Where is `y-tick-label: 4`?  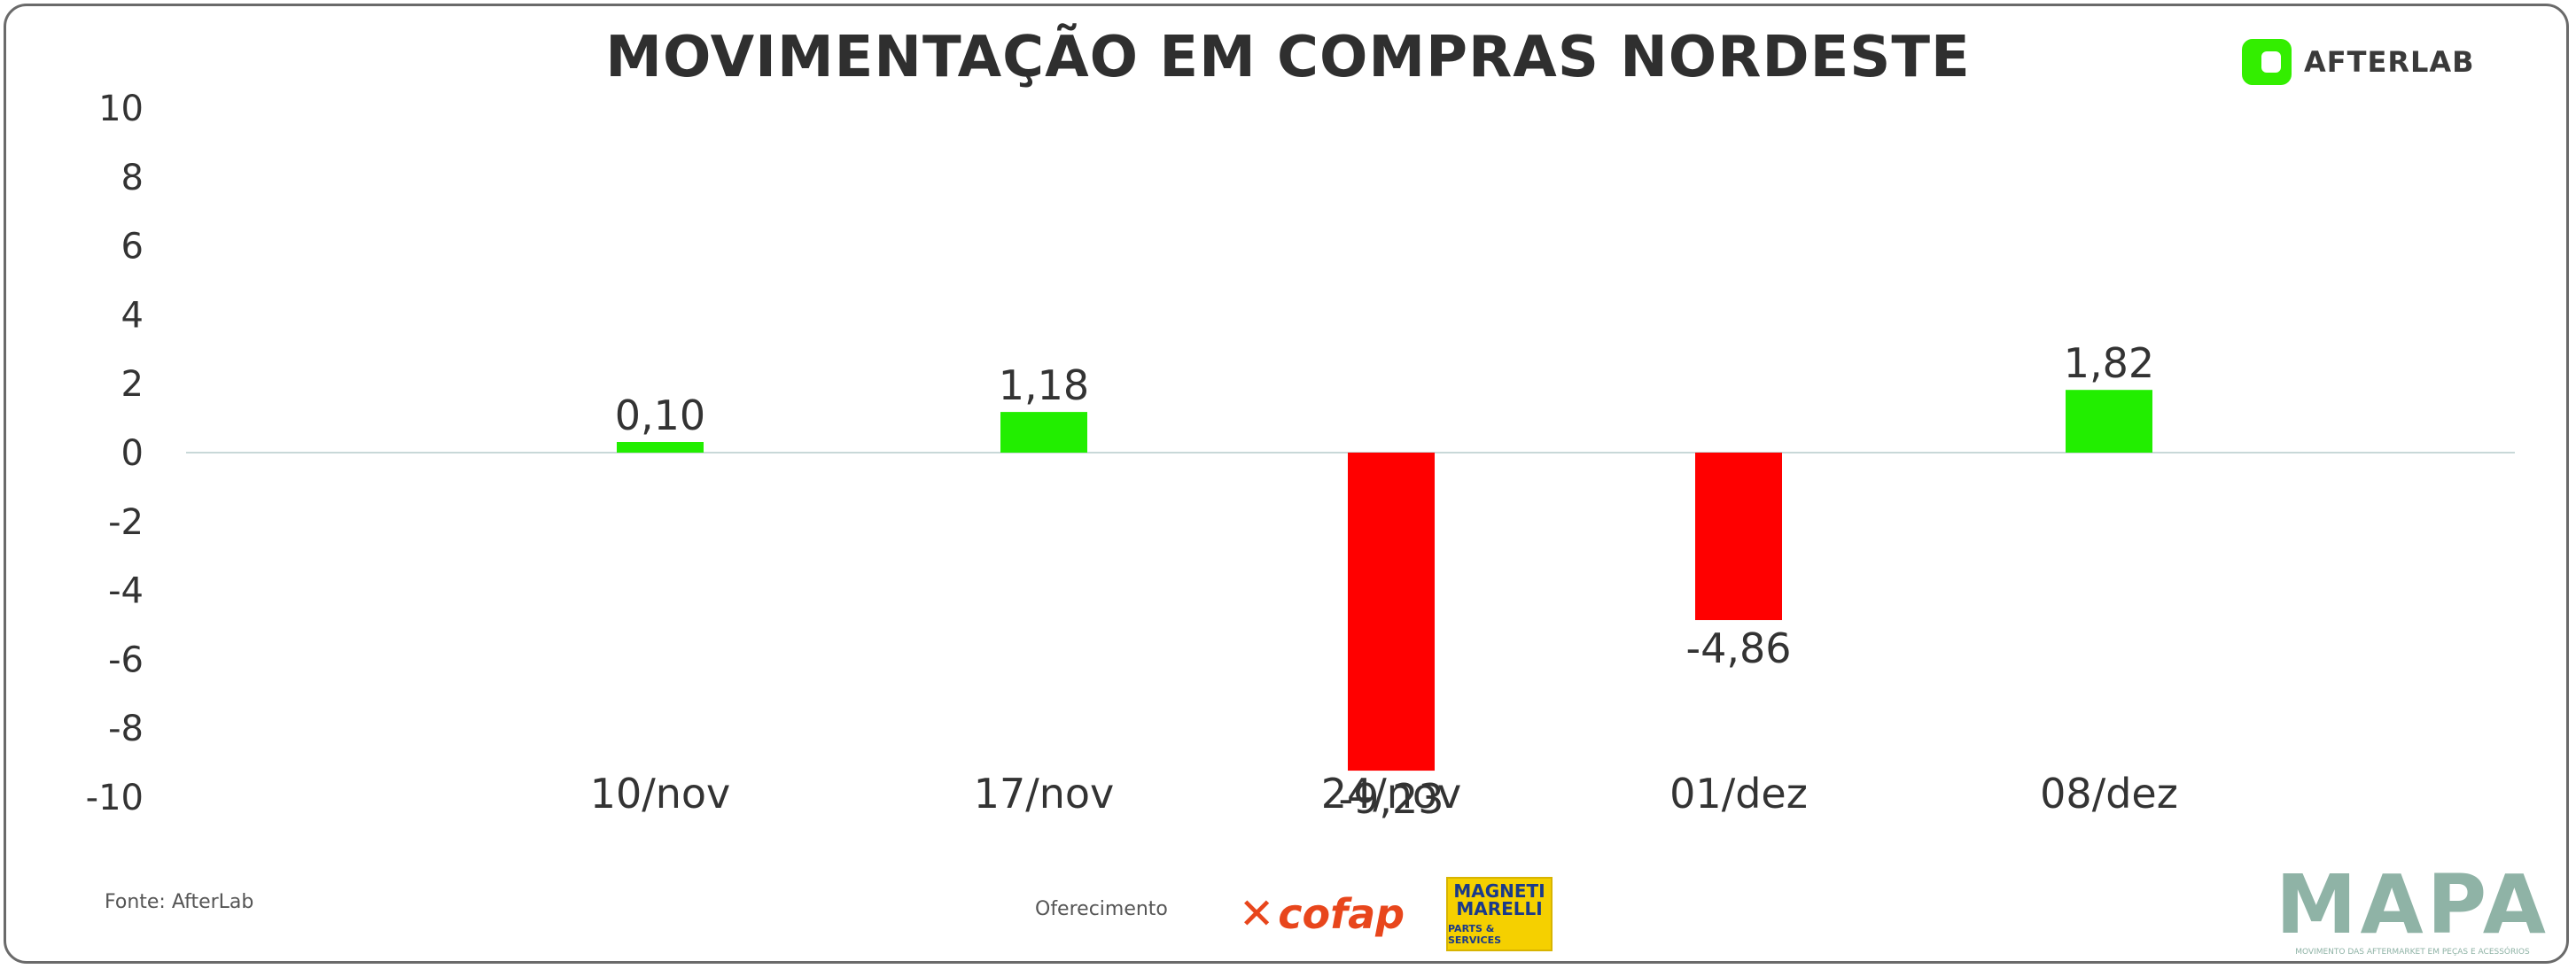 y-tick-label: 4 is located at coordinates (132, 315).